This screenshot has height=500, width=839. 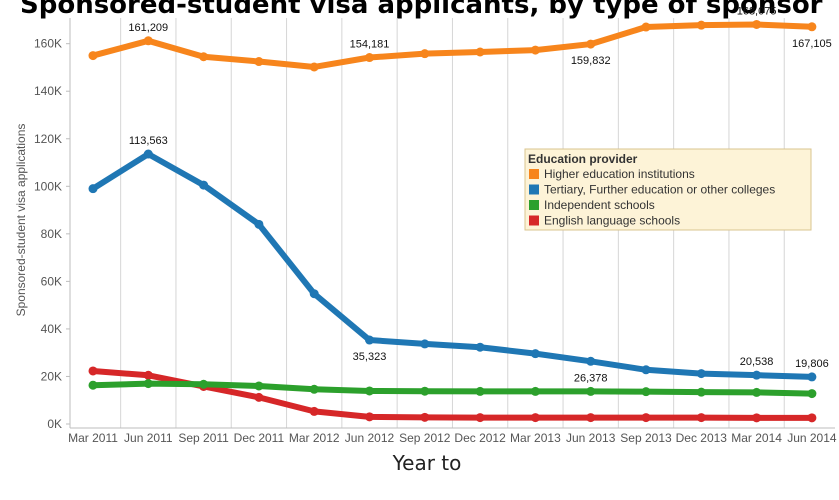 What do you see at coordinates (370, 438) in the screenshot?
I see `x-tick-label: Jun 2012` at bounding box center [370, 438].